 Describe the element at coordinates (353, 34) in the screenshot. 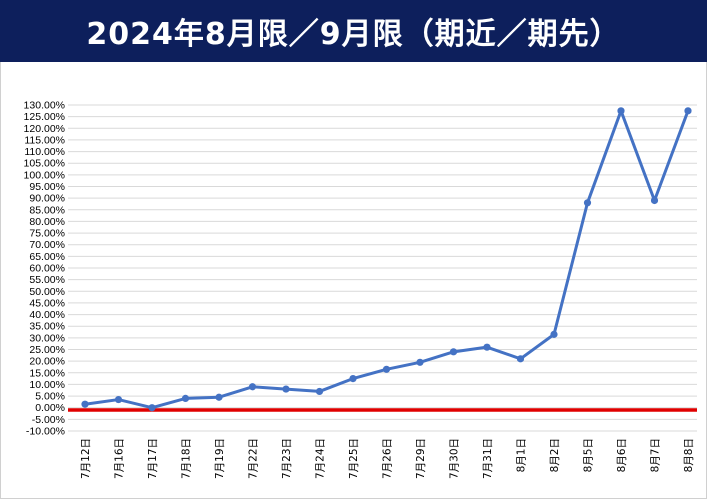

I see `chart-title: 2024年8月限／9月限（期近／期先）` at that location.